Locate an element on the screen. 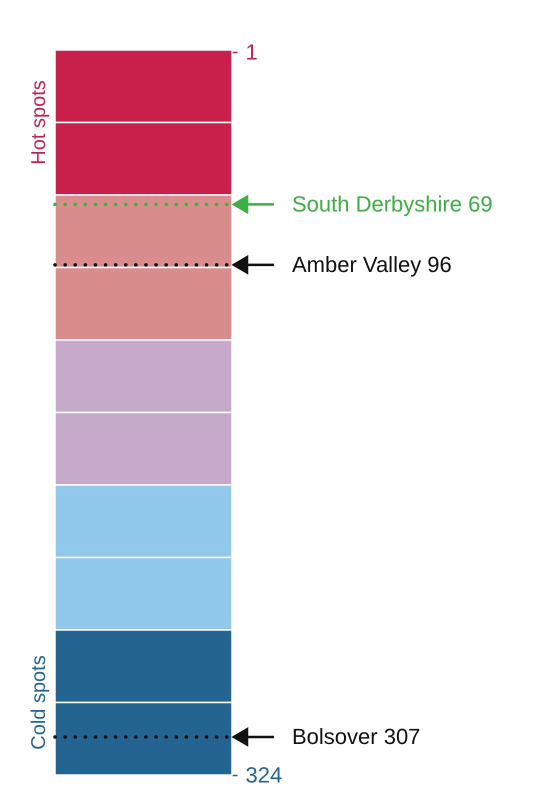 The width and height of the screenshot is (558, 809). text: Hot spots is located at coordinates (39, 122).